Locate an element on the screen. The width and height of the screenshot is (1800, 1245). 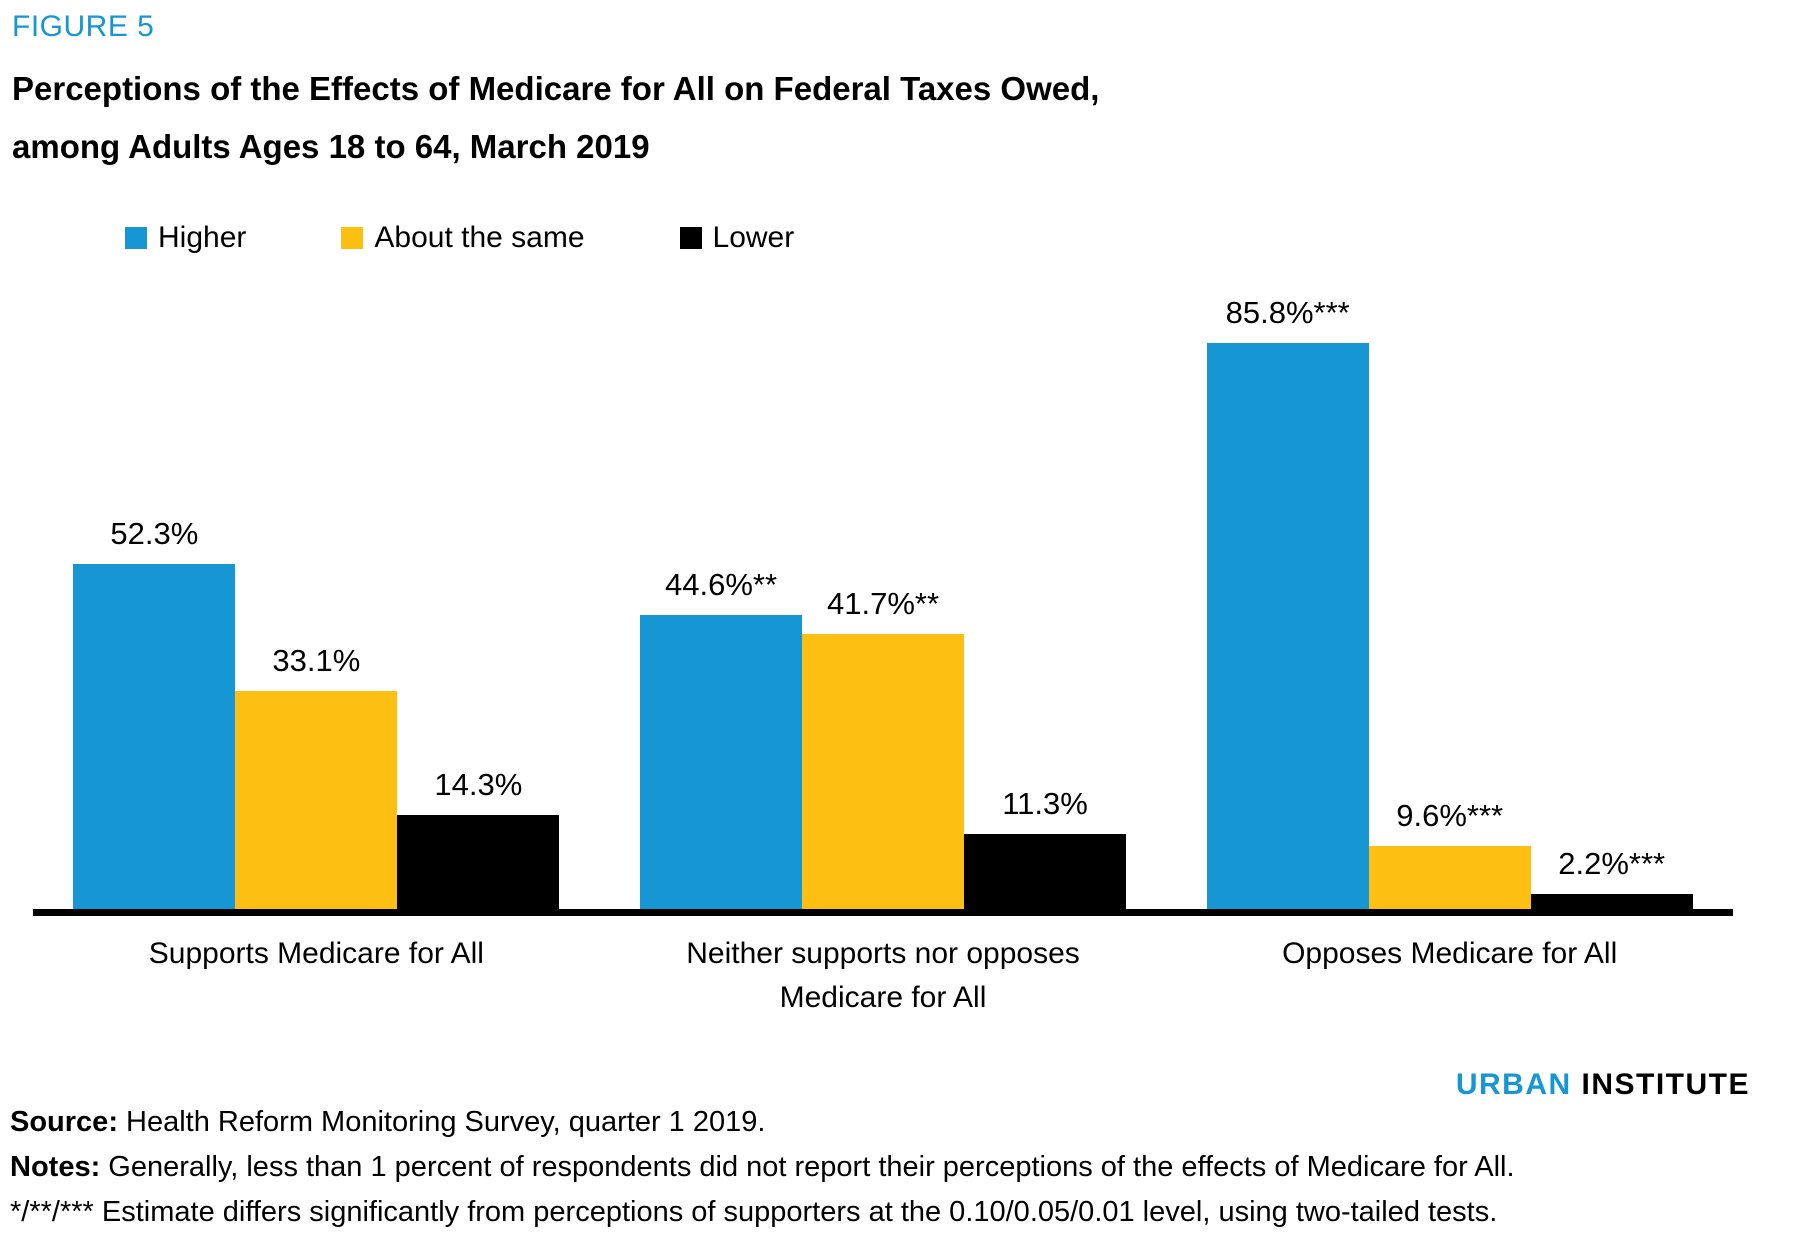
legend-item-lower: Lower is located at coordinates (737, 238).